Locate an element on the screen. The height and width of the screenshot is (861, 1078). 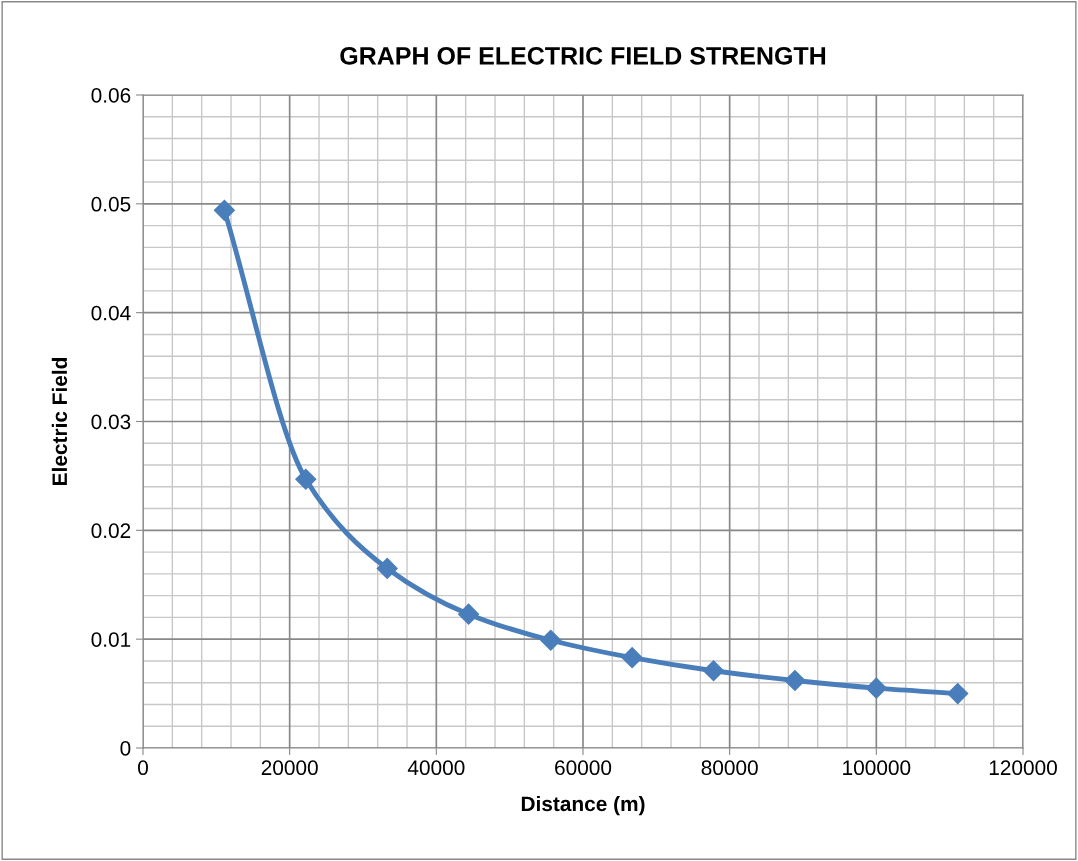
y-tick-label: 0.06 is located at coordinates (111, 95).